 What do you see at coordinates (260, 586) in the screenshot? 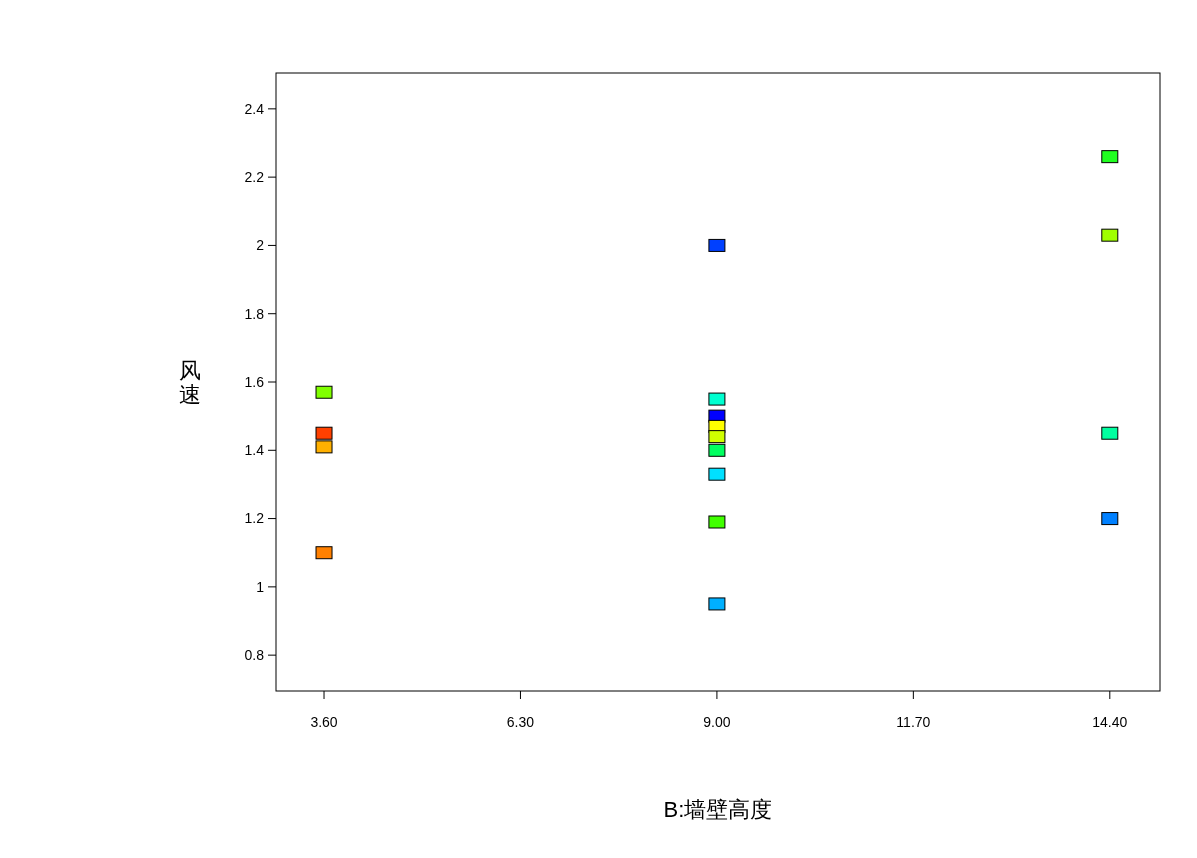
I see `y-tick-label: 1` at bounding box center [260, 586].